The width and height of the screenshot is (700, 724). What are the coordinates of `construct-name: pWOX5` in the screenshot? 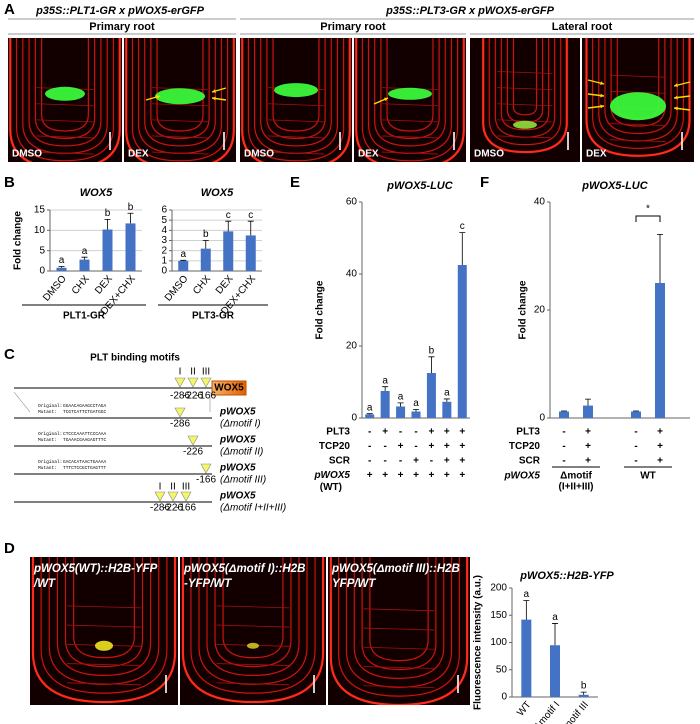 It's located at (237, 412).